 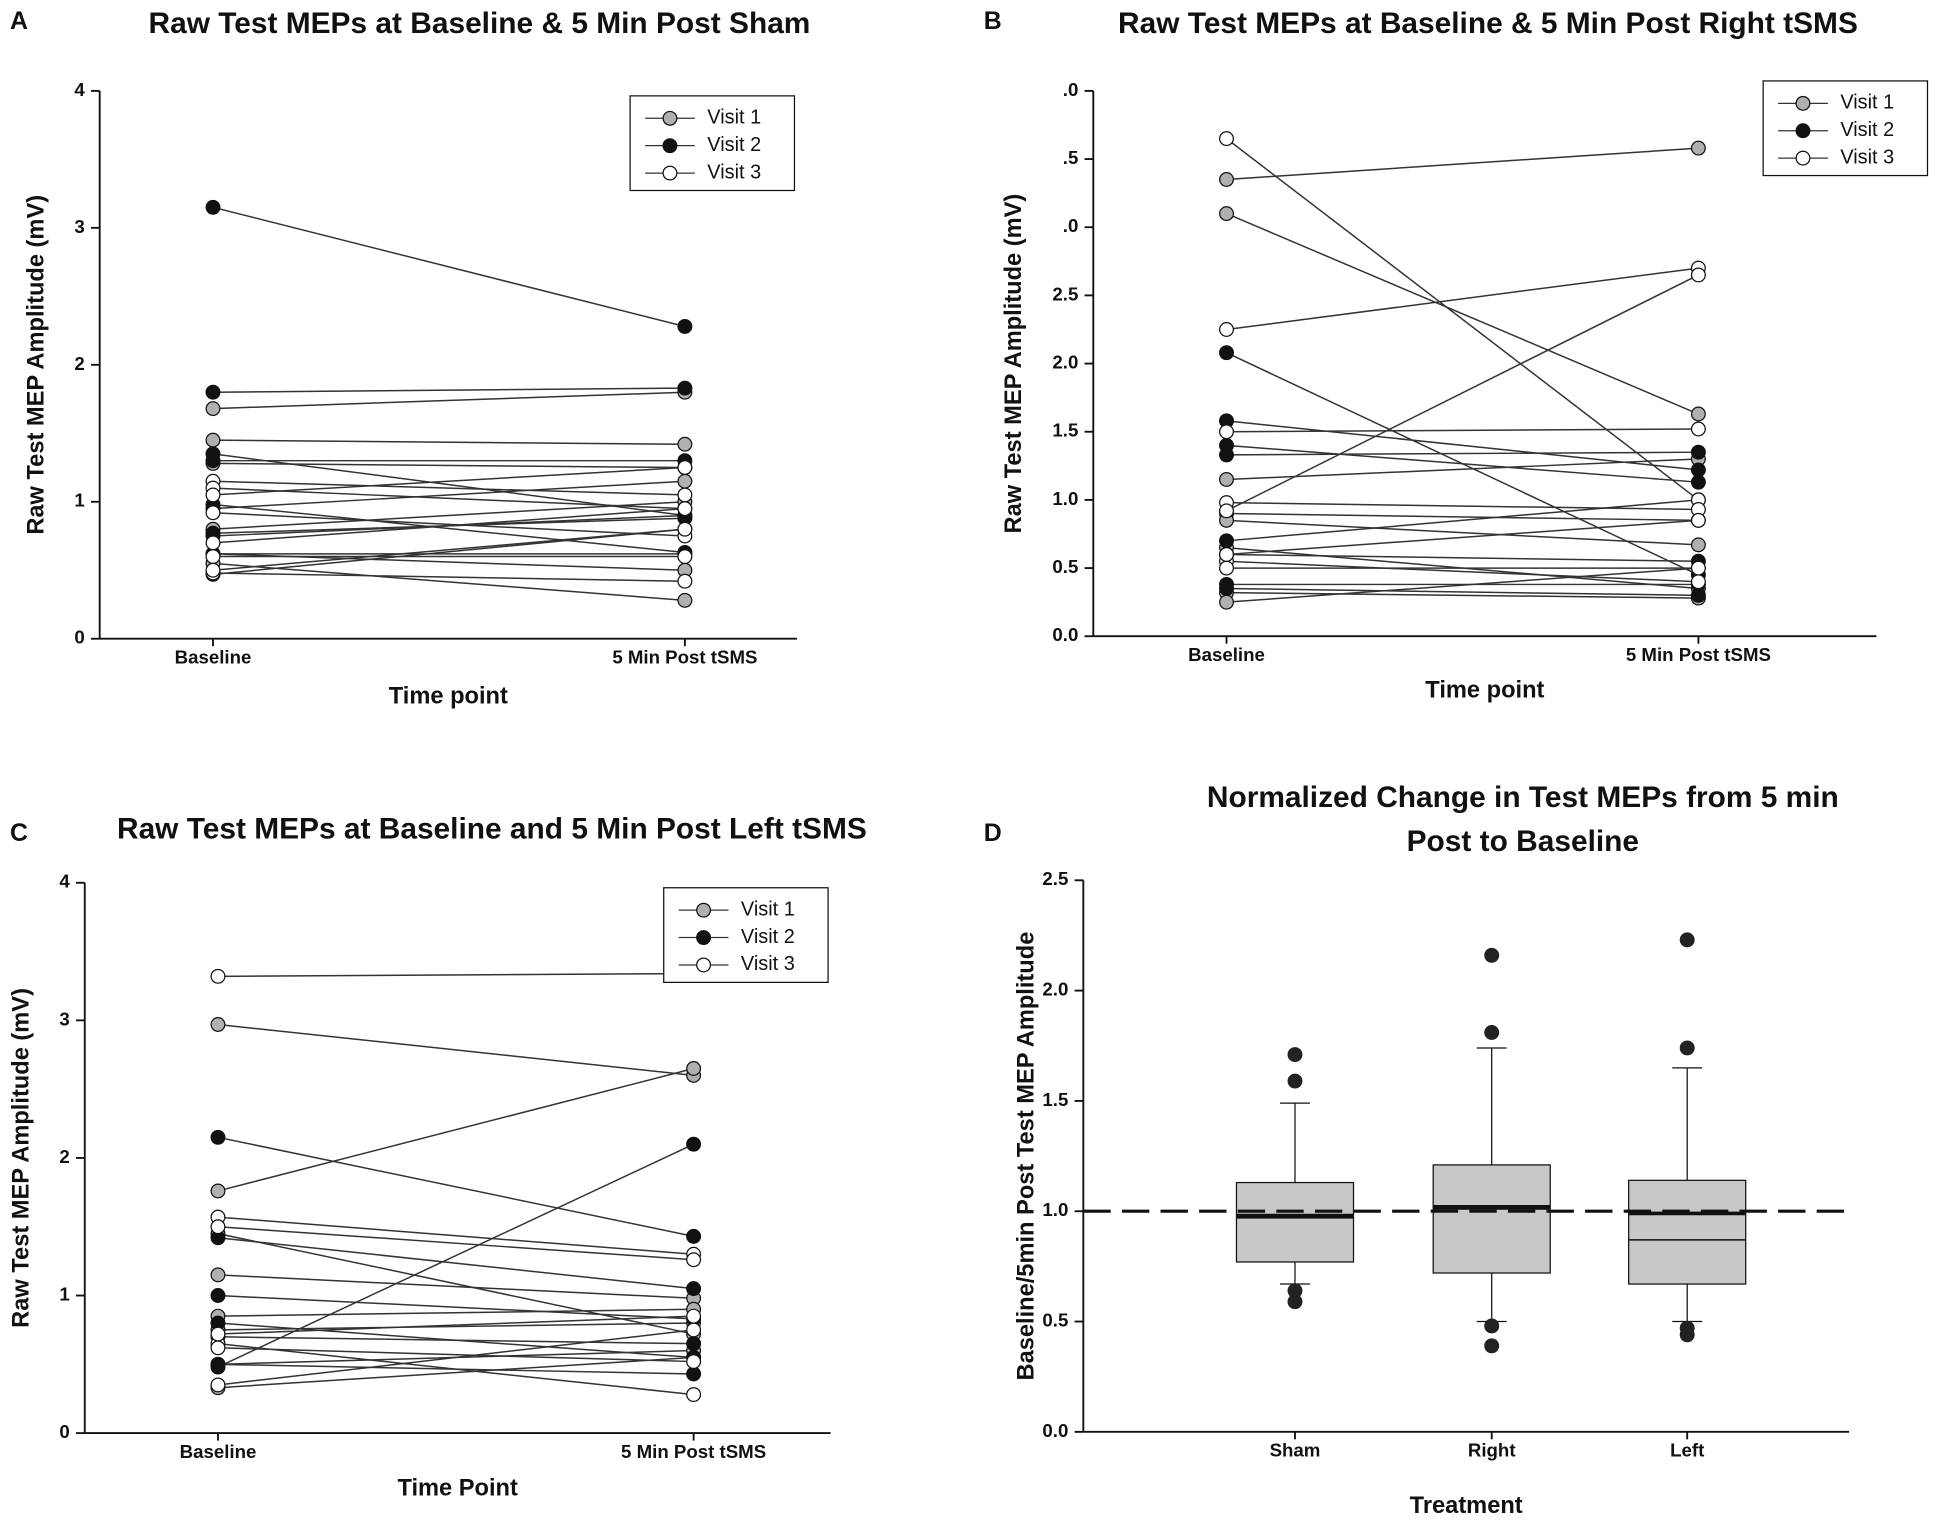 I want to click on y-tick-label: .5, so click(x=1071, y=157).